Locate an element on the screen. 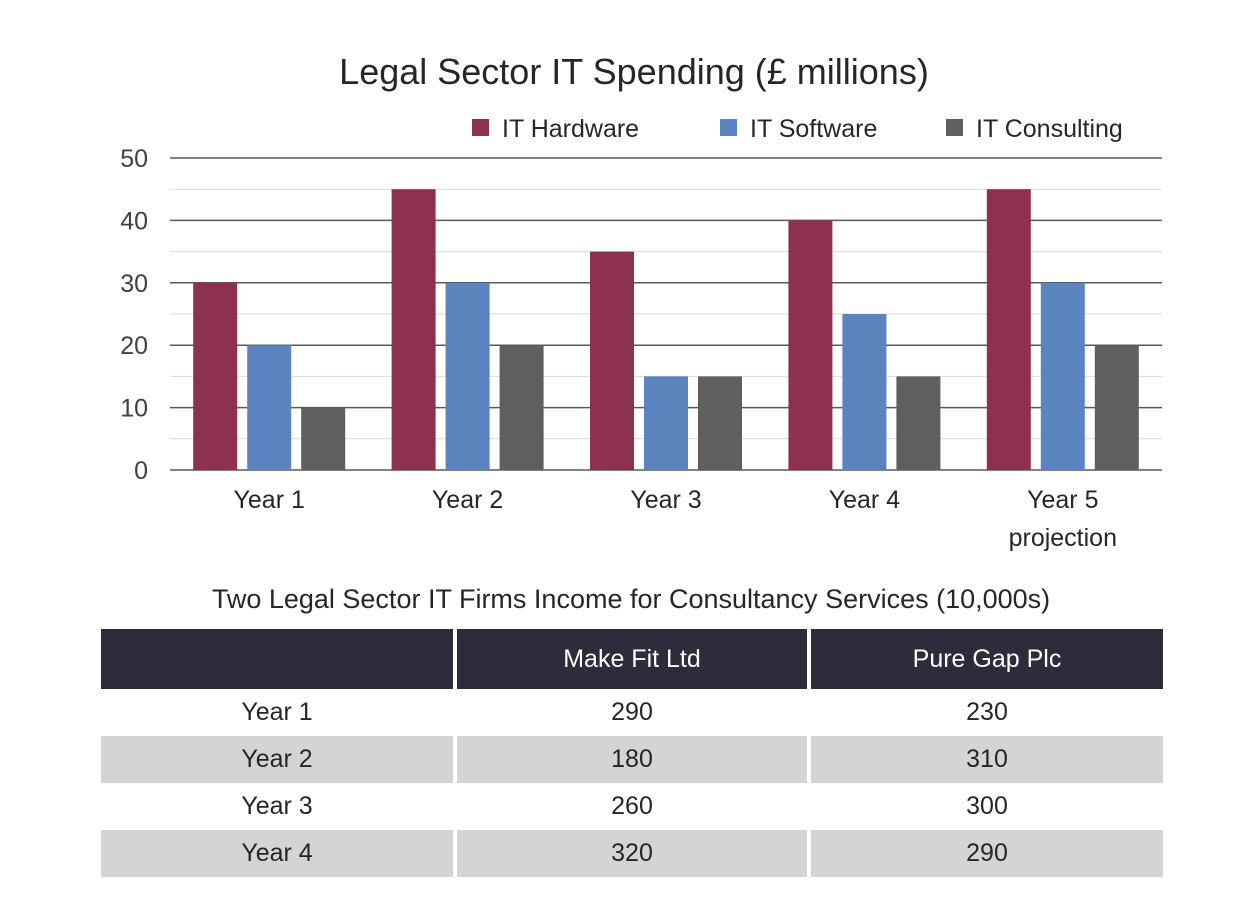 Image resolution: width=1258 pixels, height=908 pixels. make-fit-value: 260 is located at coordinates (631, 806).